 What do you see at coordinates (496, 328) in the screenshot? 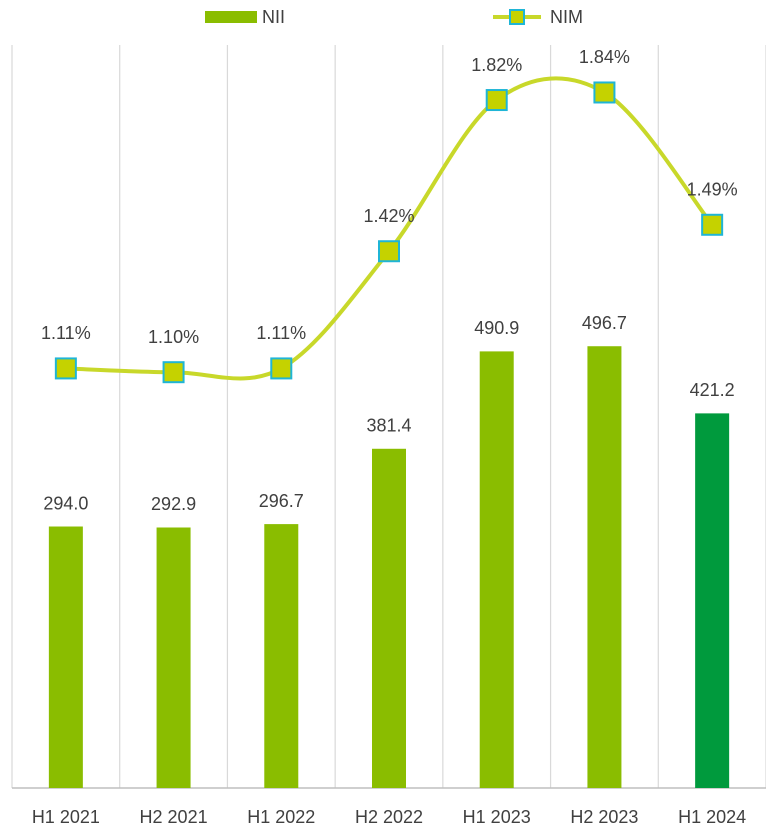
I see `data-label: 490.9` at bounding box center [496, 328].